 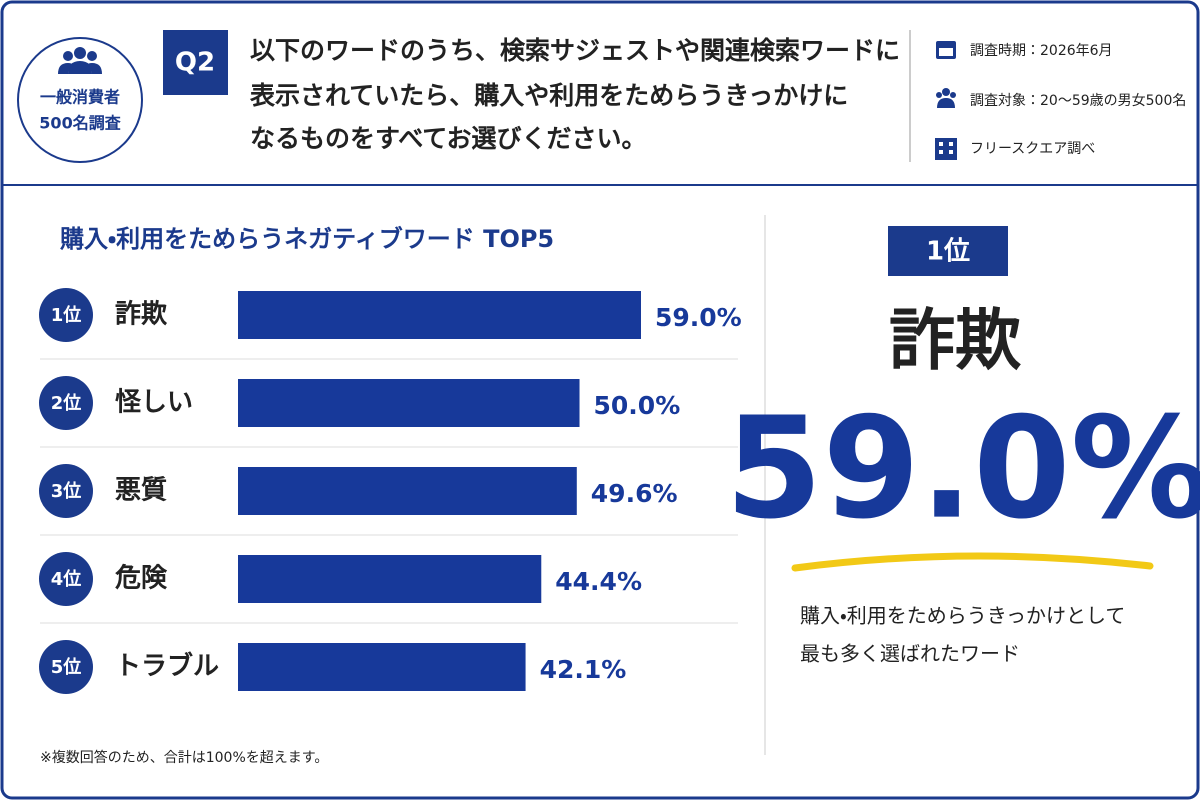 I want to click on people-icon, so click(x=80, y=60).